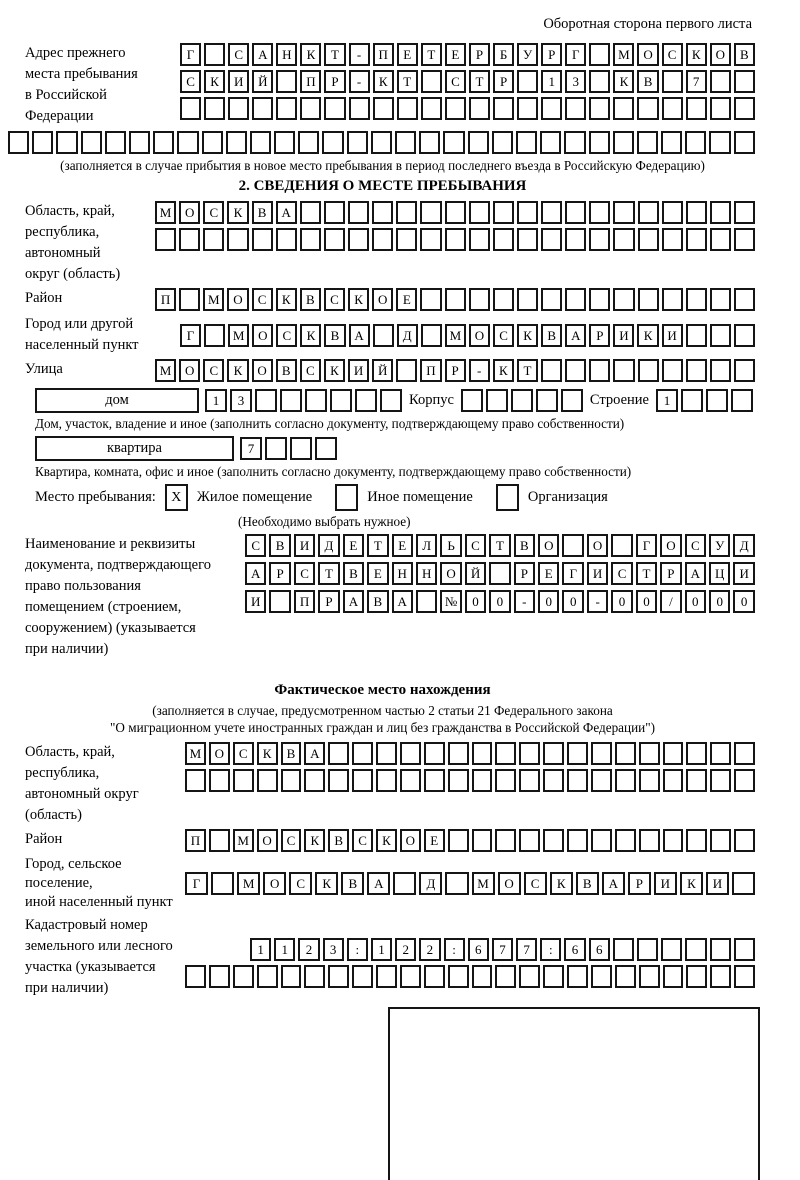 This screenshot has width=800, height=1180. Describe the element at coordinates (406, 949) in the screenshot. I see `char-cell: 2` at that location.